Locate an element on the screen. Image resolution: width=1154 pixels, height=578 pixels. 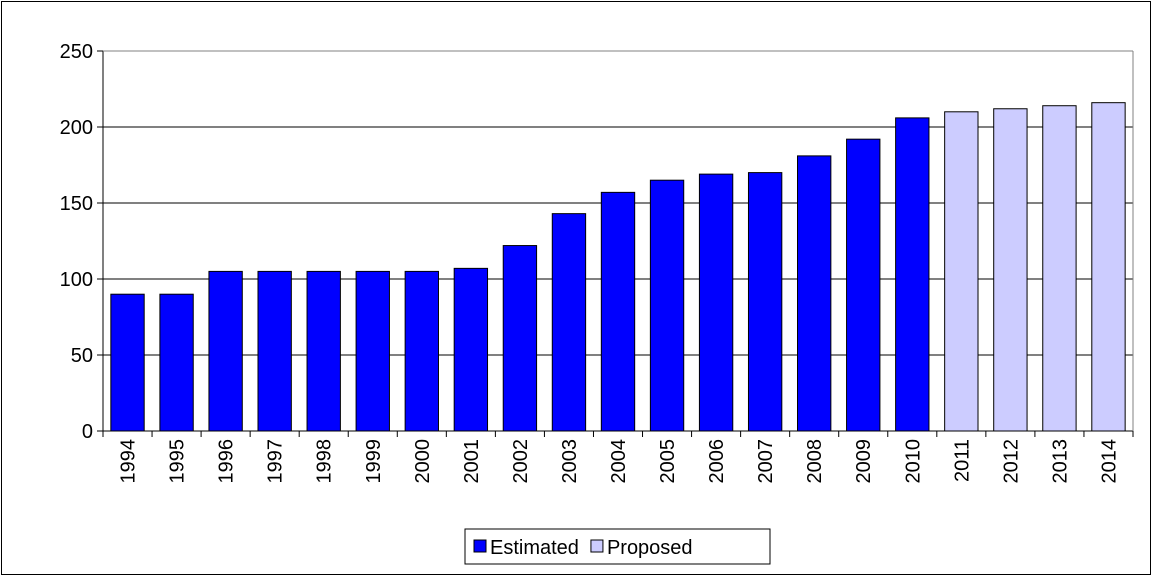
x-tick-label-2006: 2006 is located at coordinates (717, 461).